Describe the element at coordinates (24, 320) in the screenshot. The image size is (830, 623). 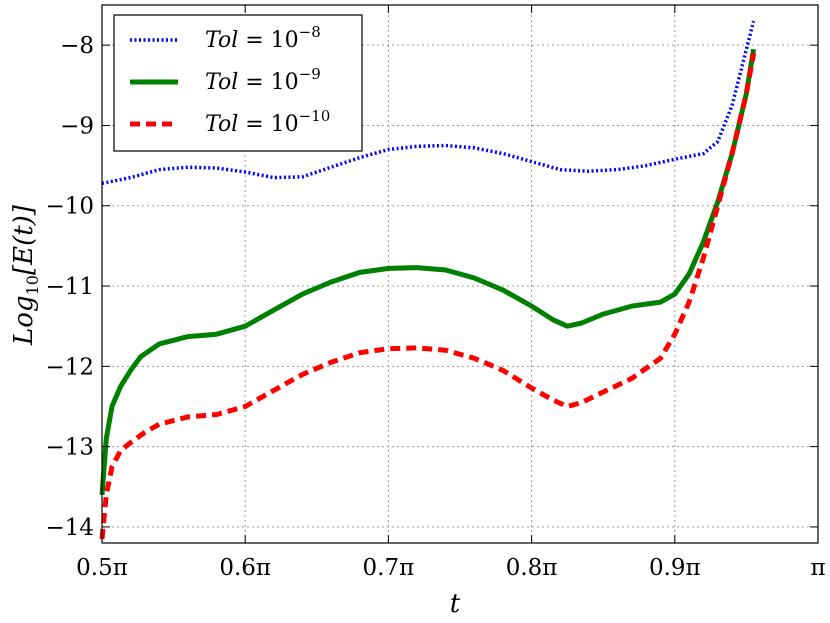
I see `y-axis-label-base: Log` at that location.